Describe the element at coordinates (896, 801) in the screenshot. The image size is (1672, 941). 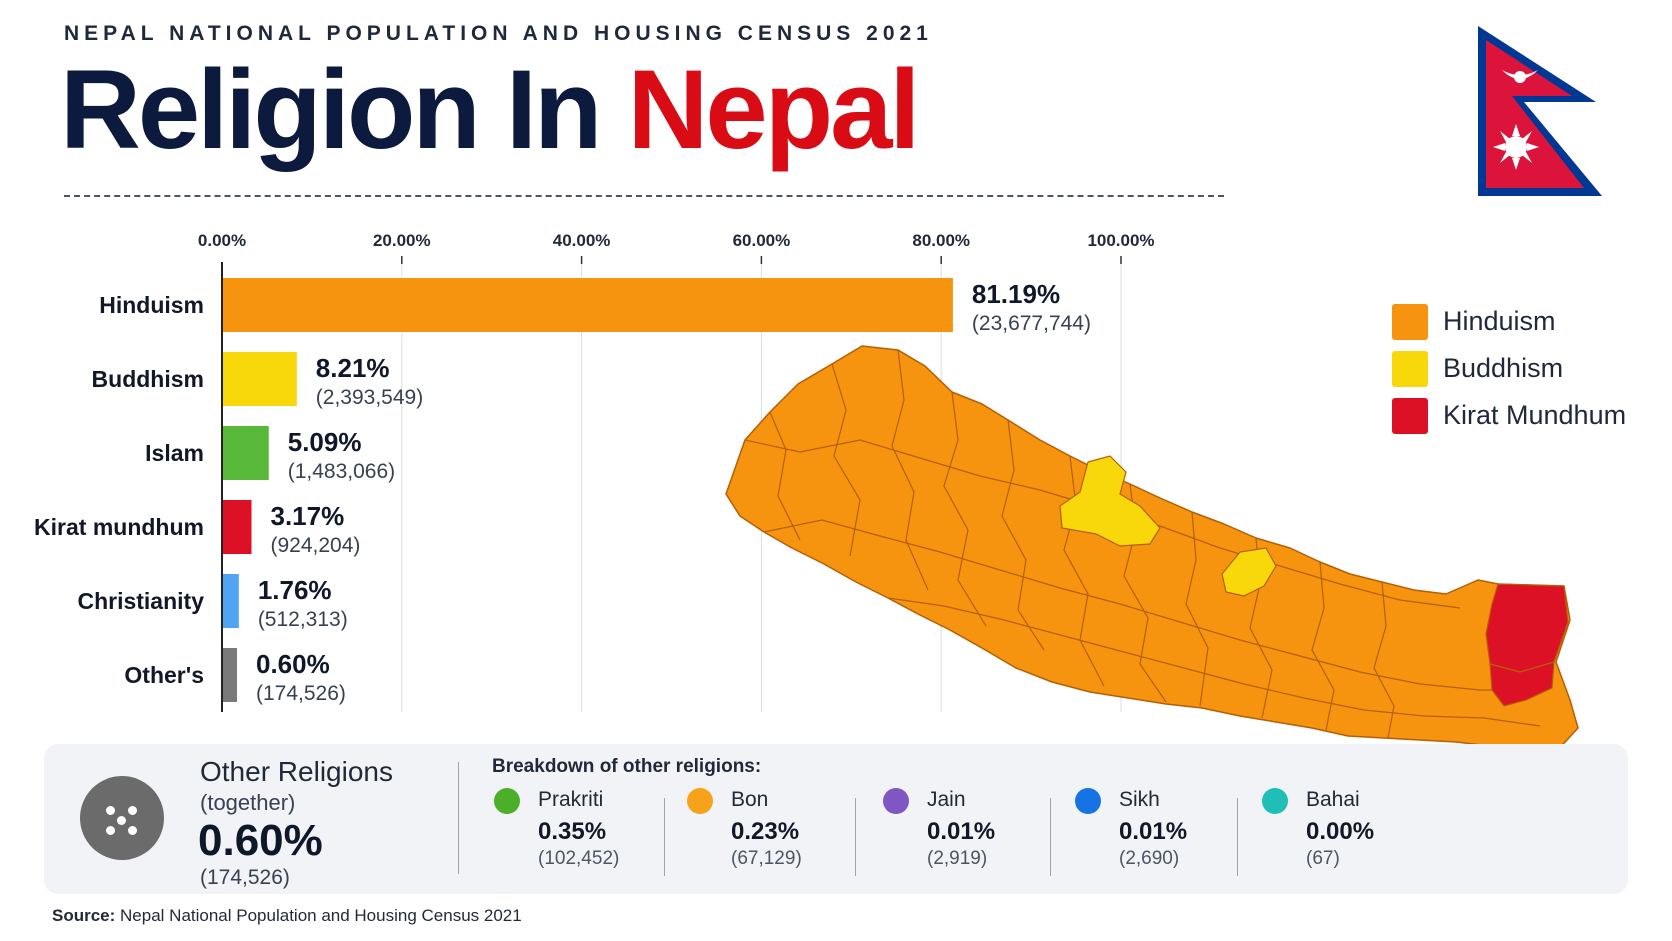
I see `jain-dot-icon` at that location.